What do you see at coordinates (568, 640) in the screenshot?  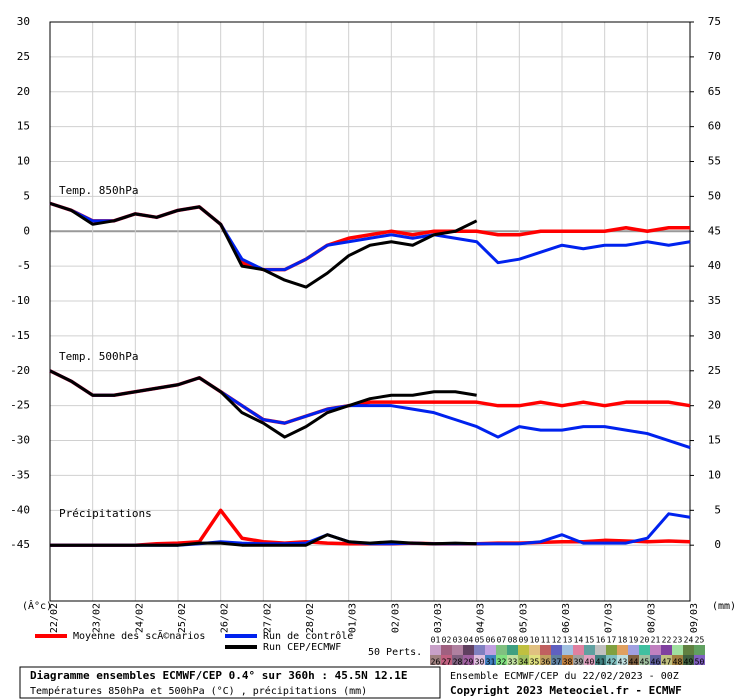 I see `perturbation-label: 13` at bounding box center [568, 640].